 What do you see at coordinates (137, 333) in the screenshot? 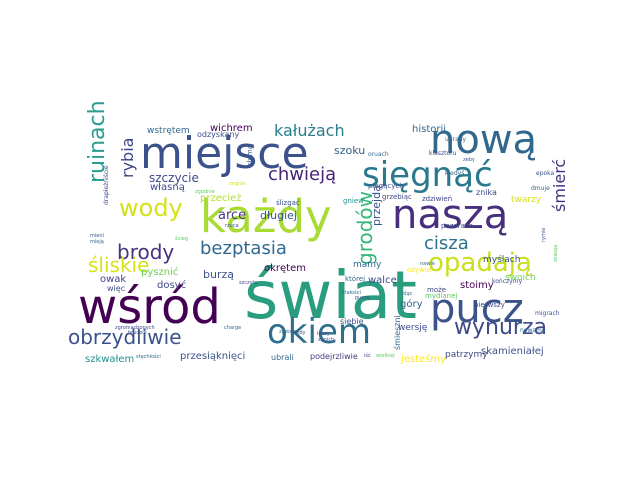
I see `cloud-word: brudzie` at bounding box center [137, 333].